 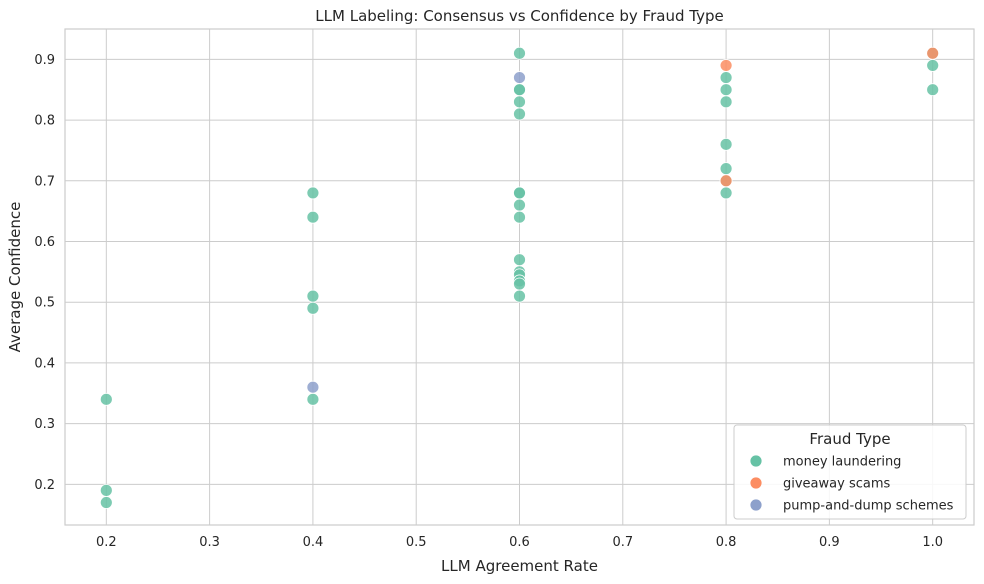 I want to click on x-tick-label: 0.9, so click(x=829, y=542).